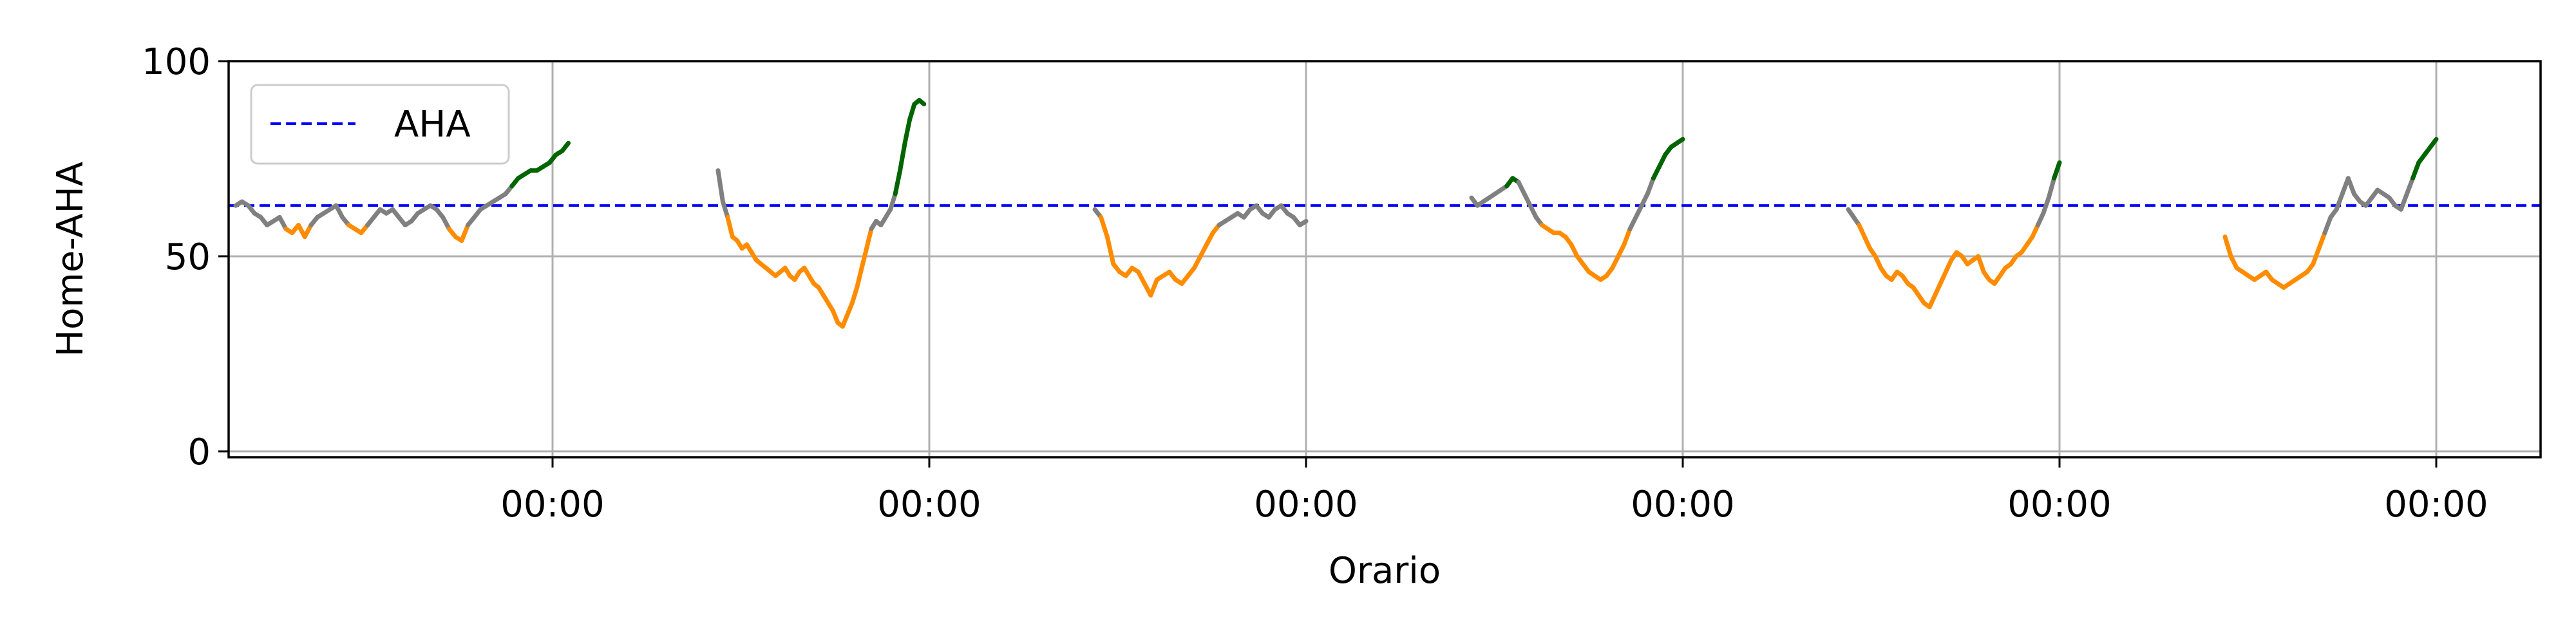  Describe the element at coordinates (188, 257) in the screenshot. I see `y-tick-label: 50` at that location.